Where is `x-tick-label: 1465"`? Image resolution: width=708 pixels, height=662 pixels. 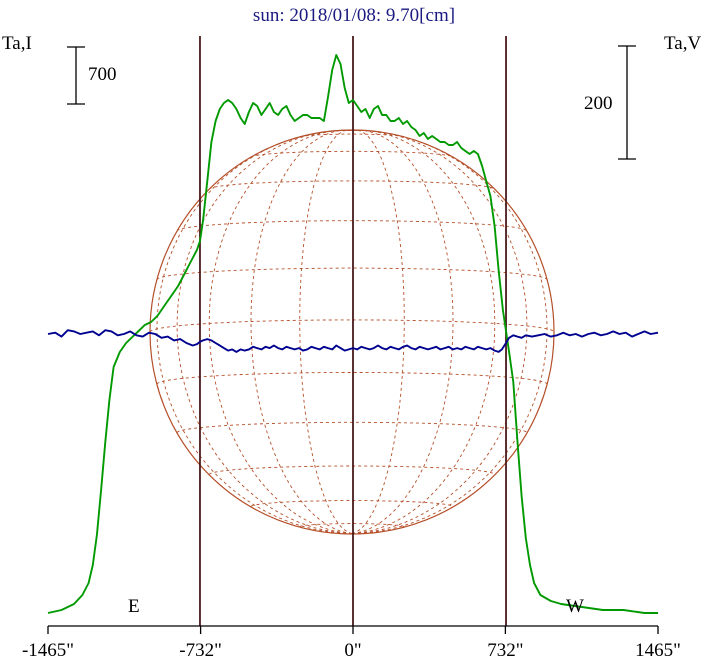 x-tick-label: 1465" is located at coordinates (658, 650).